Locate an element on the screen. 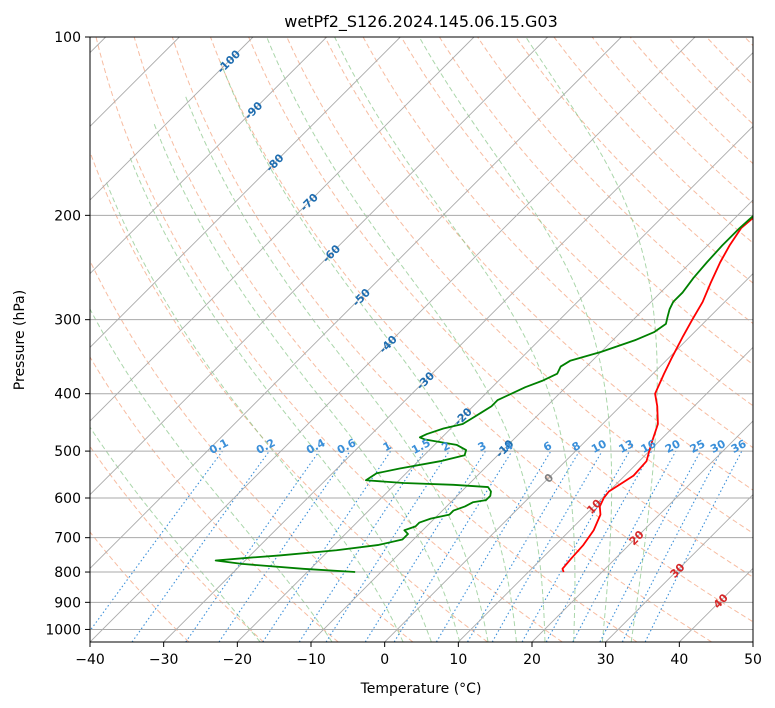 The width and height of the screenshot is (775, 708). x-tick-label: 20 is located at coordinates (532, 660).